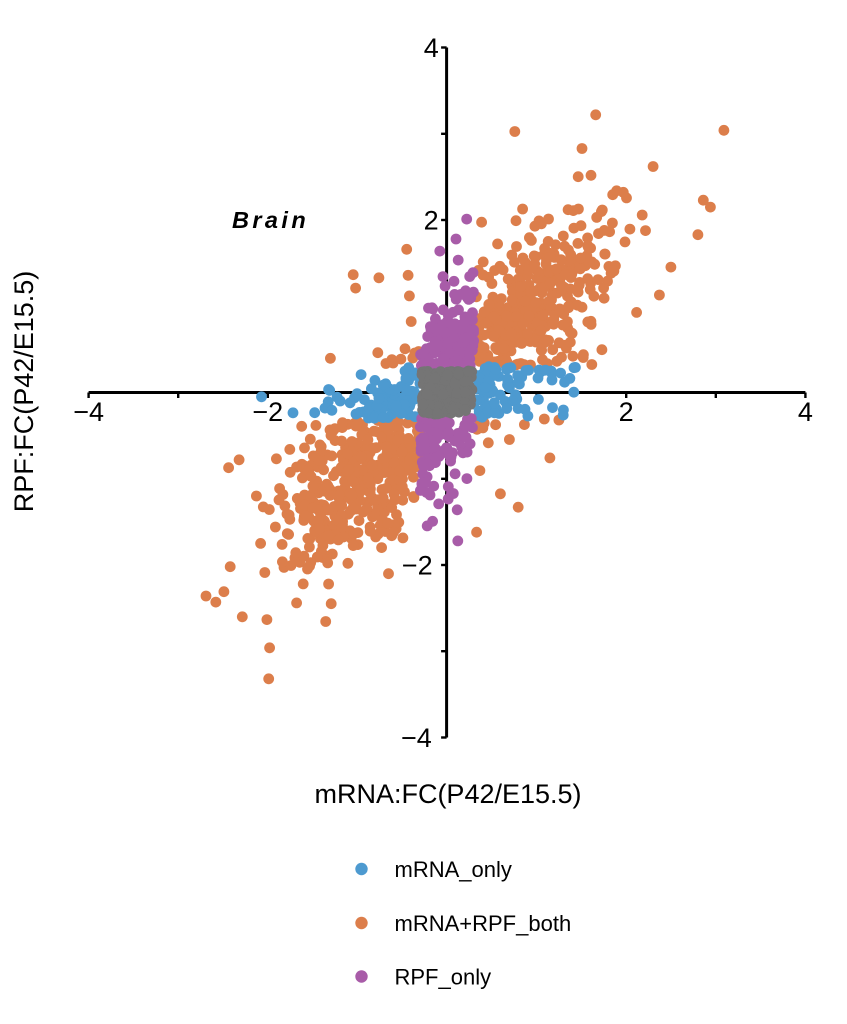 This screenshot has height=1024, width=847. What do you see at coordinates (447, 794) in the screenshot?
I see `svg-text: mRNA:FC(P42/E15.5)` at bounding box center [447, 794].